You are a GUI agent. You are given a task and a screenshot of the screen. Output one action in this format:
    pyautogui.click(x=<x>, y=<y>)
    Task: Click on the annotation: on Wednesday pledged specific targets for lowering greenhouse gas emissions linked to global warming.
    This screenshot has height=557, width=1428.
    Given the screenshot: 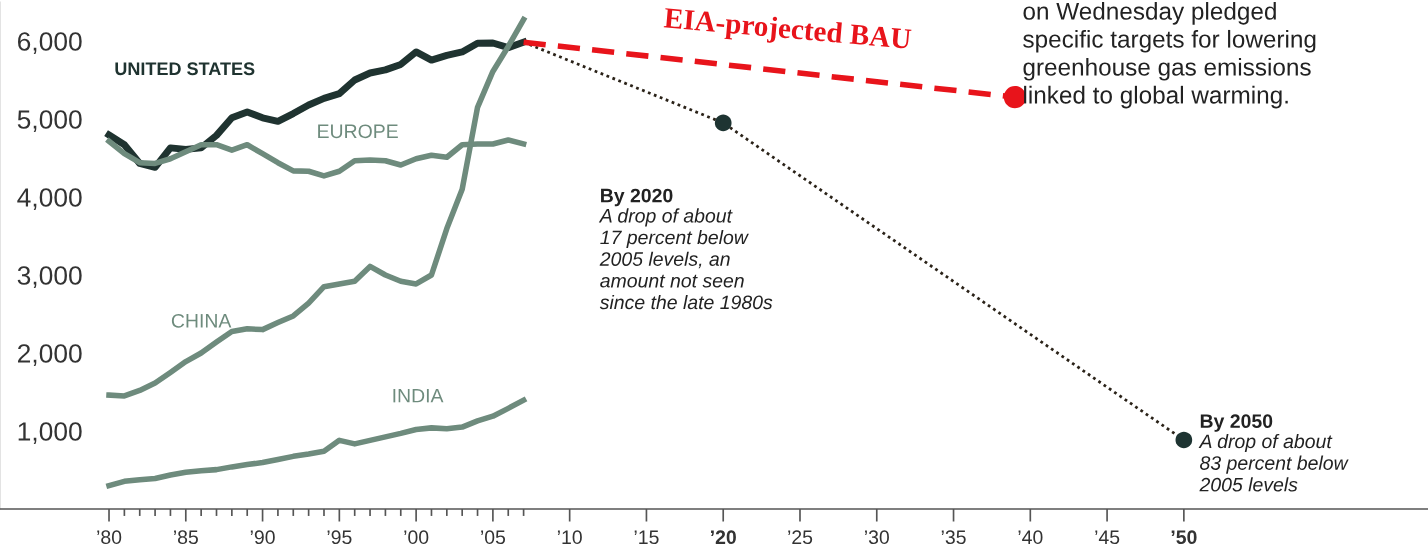 What is the action you would take?
    pyautogui.click(x=1169, y=55)
    